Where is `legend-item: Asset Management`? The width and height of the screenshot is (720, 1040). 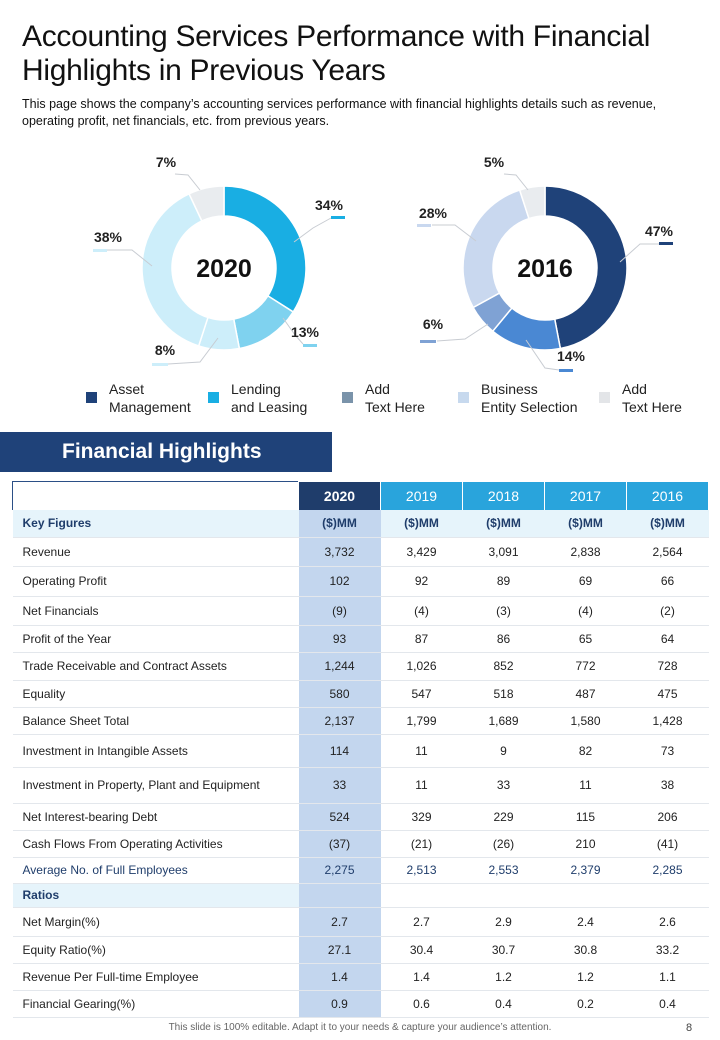 legend-item: Asset Management is located at coordinates (138, 398).